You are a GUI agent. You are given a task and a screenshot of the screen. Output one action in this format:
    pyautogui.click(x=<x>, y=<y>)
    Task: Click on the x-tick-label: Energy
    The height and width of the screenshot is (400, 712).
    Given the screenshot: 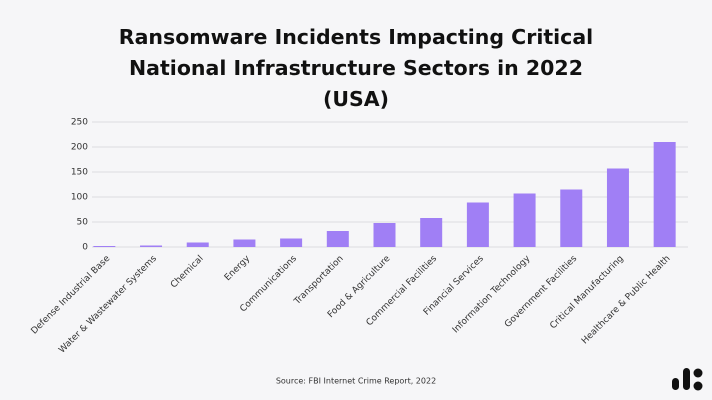 What is the action you would take?
    pyautogui.click(x=238, y=268)
    